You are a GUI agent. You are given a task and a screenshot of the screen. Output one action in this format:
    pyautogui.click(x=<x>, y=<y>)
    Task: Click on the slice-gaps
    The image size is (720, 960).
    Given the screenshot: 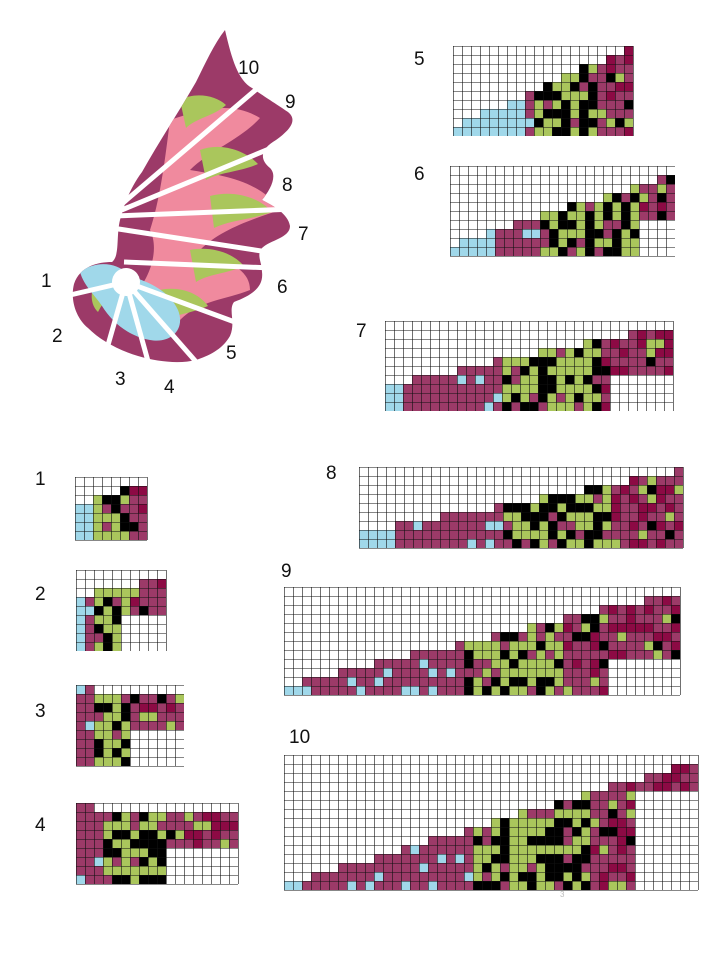 What is the action you would take?
    pyautogui.click(x=180, y=220)
    